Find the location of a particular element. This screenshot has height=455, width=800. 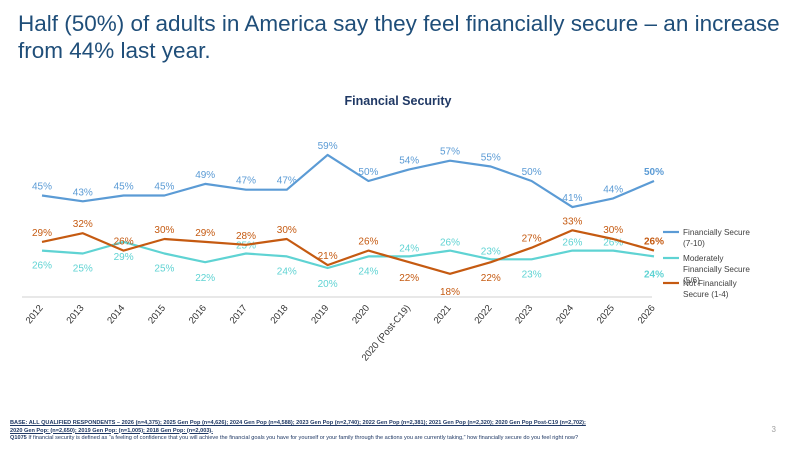

data-label: 55% is located at coordinates (491, 158).